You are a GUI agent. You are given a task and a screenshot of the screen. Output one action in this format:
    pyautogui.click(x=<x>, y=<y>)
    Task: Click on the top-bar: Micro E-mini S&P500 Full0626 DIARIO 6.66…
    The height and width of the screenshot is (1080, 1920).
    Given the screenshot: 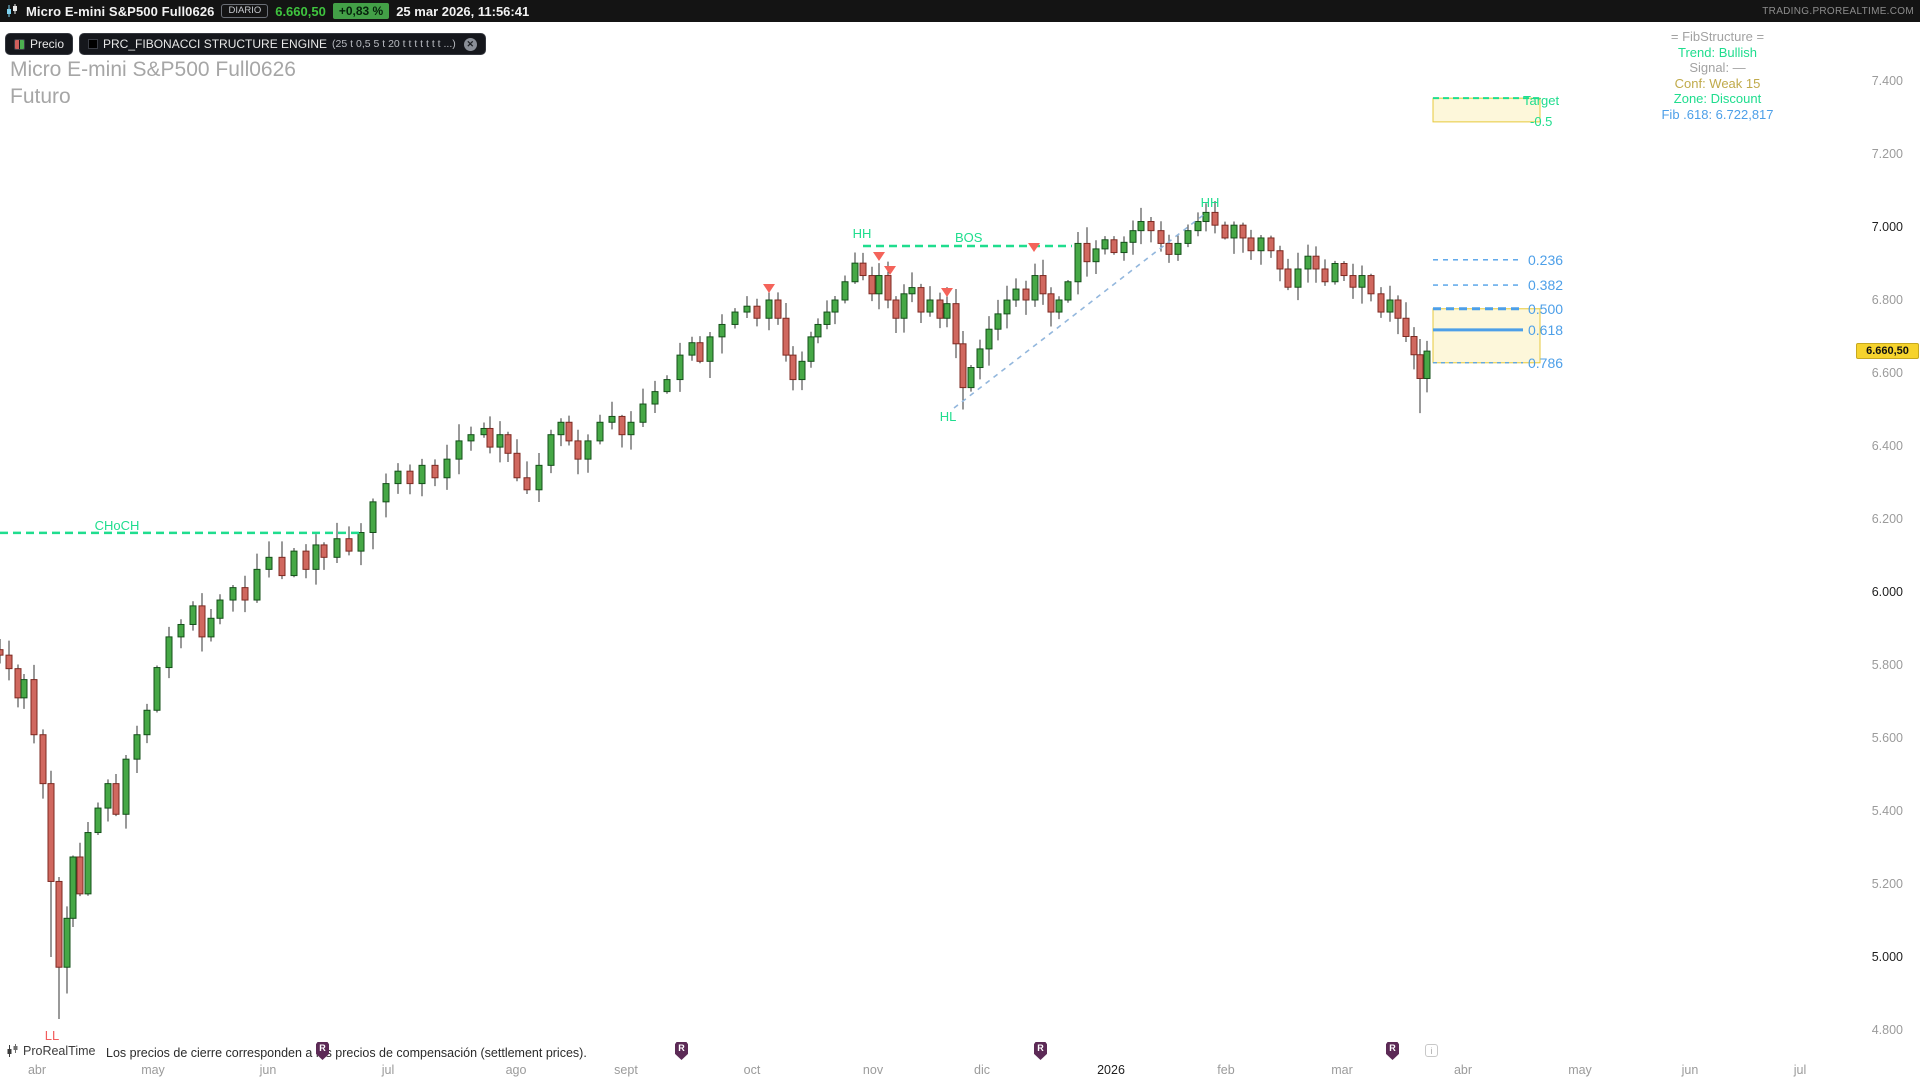 What is the action you would take?
    pyautogui.click(x=960, y=11)
    